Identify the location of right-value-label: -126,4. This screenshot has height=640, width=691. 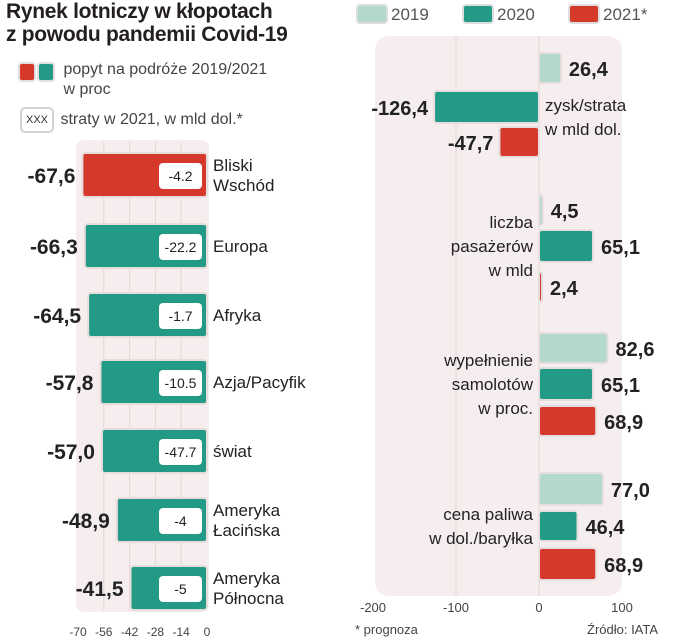
(400, 109).